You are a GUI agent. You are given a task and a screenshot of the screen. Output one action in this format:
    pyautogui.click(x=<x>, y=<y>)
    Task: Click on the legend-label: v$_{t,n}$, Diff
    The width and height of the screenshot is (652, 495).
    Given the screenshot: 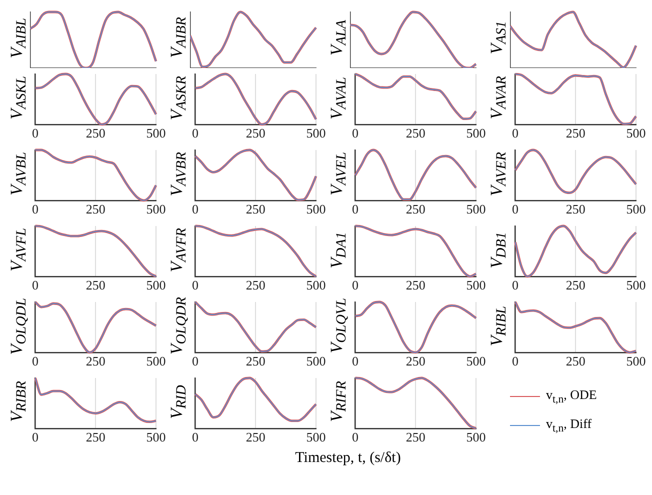 What is the action you would take?
    pyautogui.click(x=569, y=425)
    